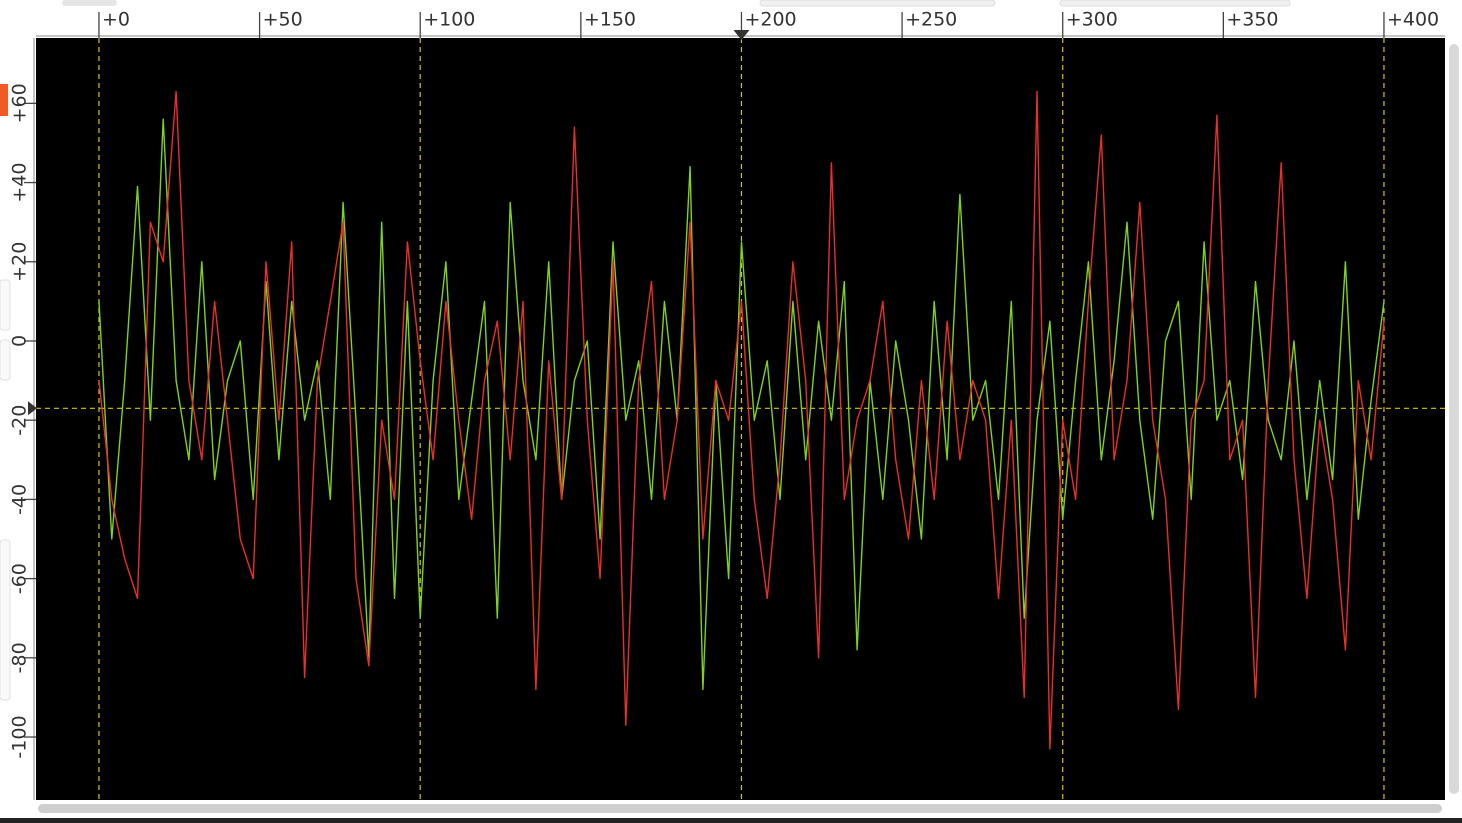 The height and width of the screenshot is (823, 1462). Describe the element at coordinates (283, 20) in the screenshot. I see `x-tick-label: +50` at that location.